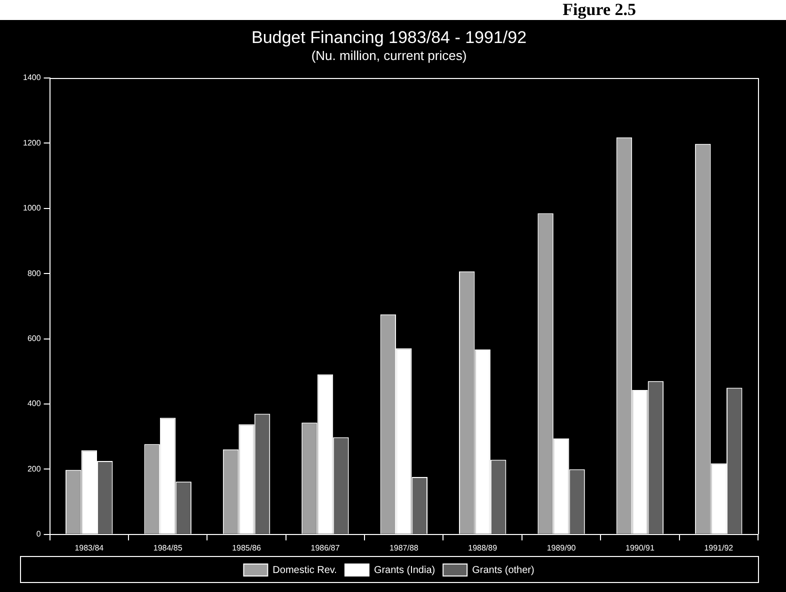 Image resolution: width=786 pixels, height=592 pixels. What do you see at coordinates (389, 37) in the screenshot?
I see `chart-title: Budget Financing 1983/84 - 1991/92` at bounding box center [389, 37].